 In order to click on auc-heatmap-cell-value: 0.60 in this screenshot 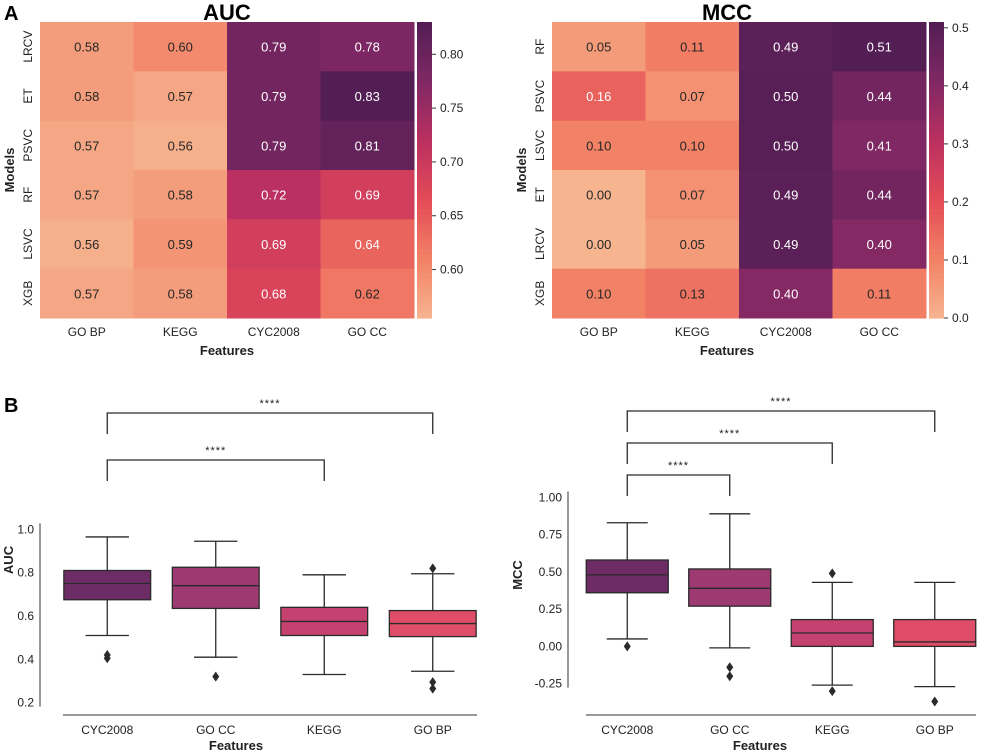, I will do `click(180, 47)`.